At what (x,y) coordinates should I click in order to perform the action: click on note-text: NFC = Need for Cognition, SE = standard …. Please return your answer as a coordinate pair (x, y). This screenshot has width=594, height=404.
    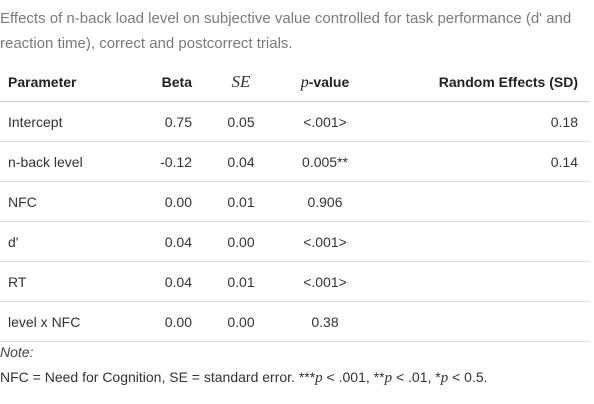
    Looking at the image, I should click on (244, 378).